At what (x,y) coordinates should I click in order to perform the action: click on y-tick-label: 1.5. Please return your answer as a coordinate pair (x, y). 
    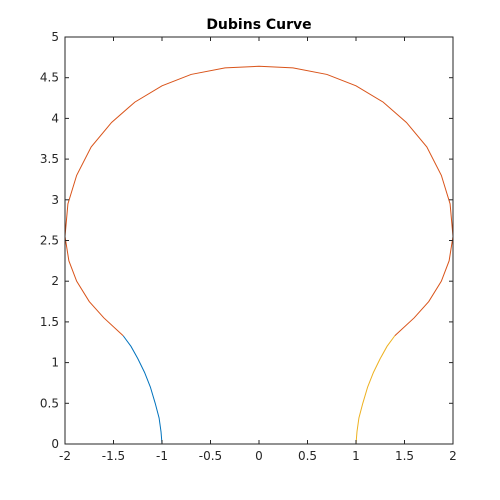
    Looking at the image, I should click on (49, 322).